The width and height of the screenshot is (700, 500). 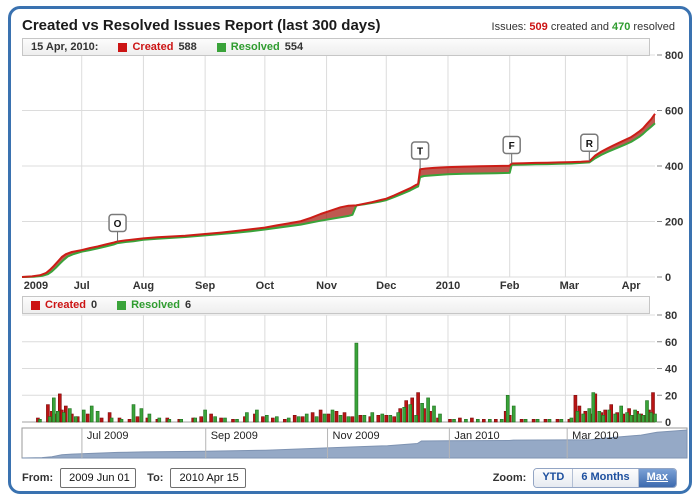 What do you see at coordinates (117, 227) in the screenshot?
I see `flag-o: O` at bounding box center [117, 227].